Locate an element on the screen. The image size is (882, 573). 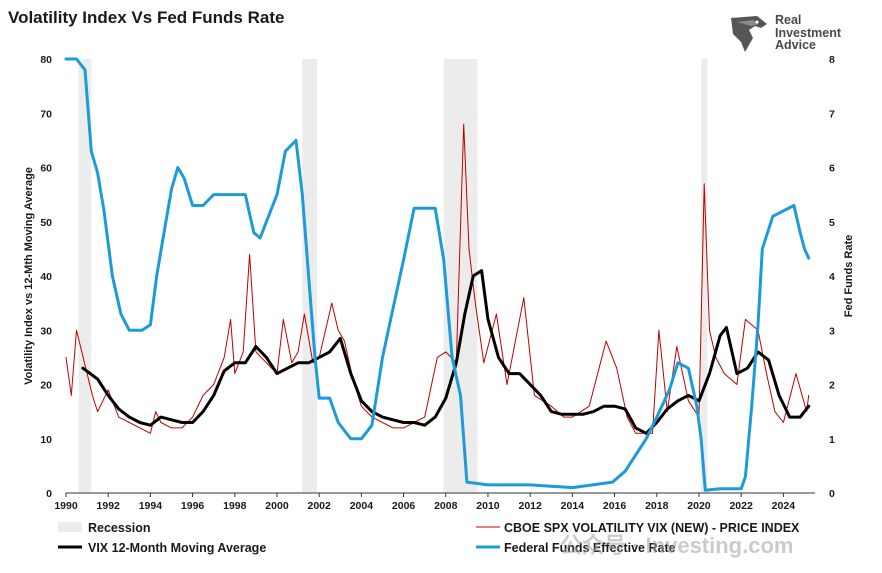
x-tick-label: 2008 is located at coordinates (446, 506).